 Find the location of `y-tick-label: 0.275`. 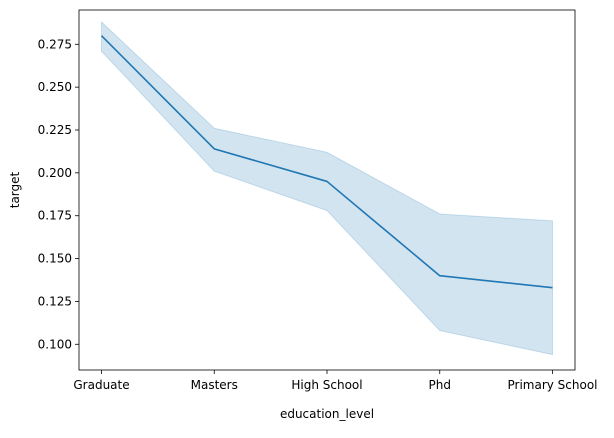

y-tick-label: 0.275 is located at coordinates (55, 44).